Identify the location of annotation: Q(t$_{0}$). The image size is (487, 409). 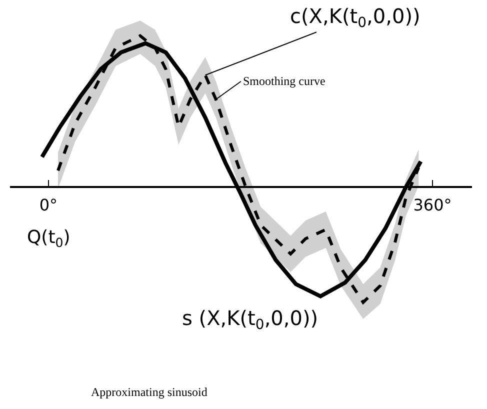
(48, 238).